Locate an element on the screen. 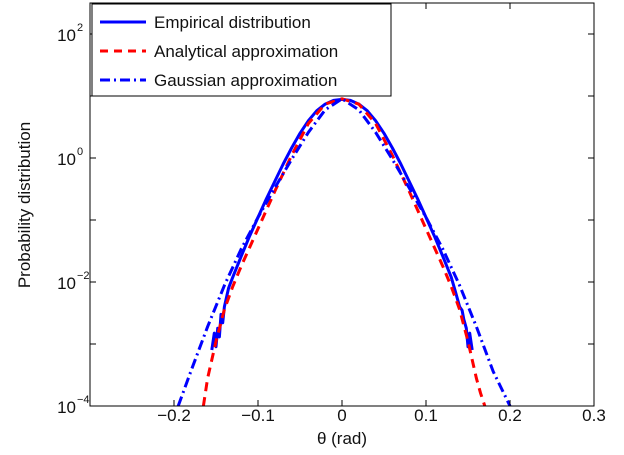 Image resolution: width=624 pixels, height=455 pixels. x-tick-label: −0.1 is located at coordinates (258, 415).